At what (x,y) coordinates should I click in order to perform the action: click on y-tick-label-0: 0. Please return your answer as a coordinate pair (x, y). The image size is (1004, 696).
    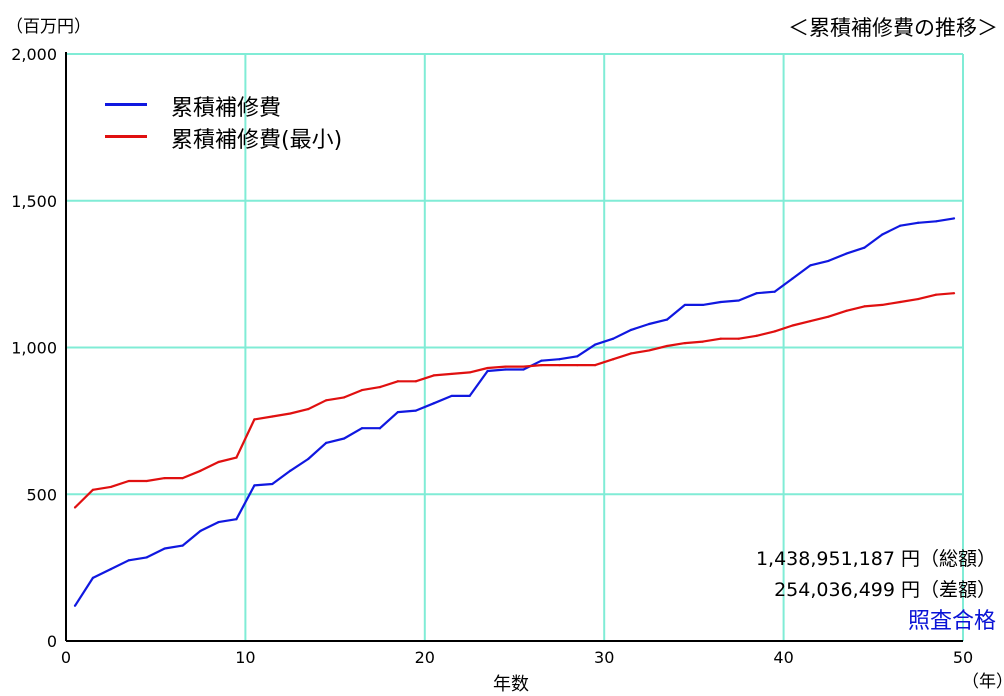
    Looking at the image, I should click on (52, 641).